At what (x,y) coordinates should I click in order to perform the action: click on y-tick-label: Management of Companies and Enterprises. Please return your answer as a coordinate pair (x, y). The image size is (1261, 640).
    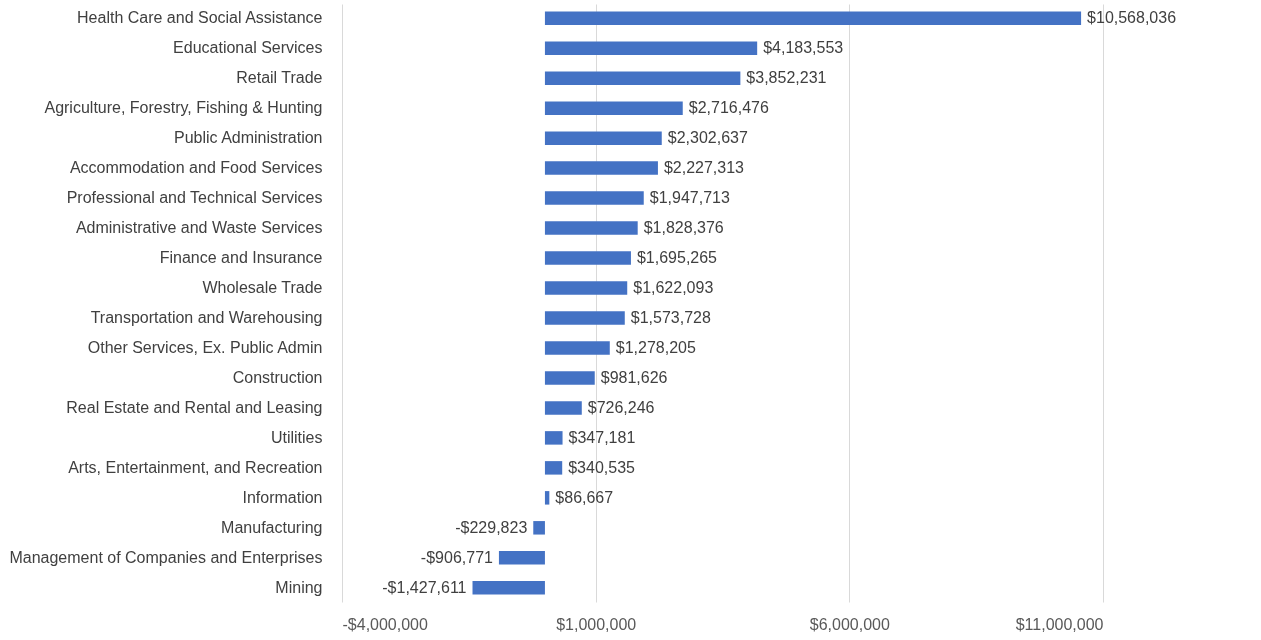
    Looking at the image, I should click on (166, 557).